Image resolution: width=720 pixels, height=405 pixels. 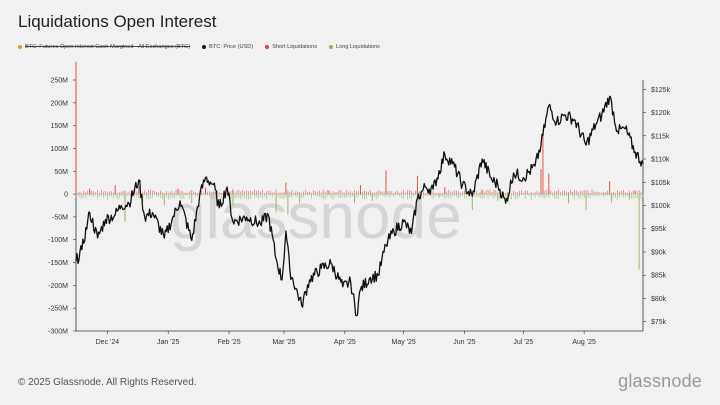 What do you see at coordinates (58, 332) in the screenshot?
I see `left-tick-label: -300M` at bounding box center [58, 332].